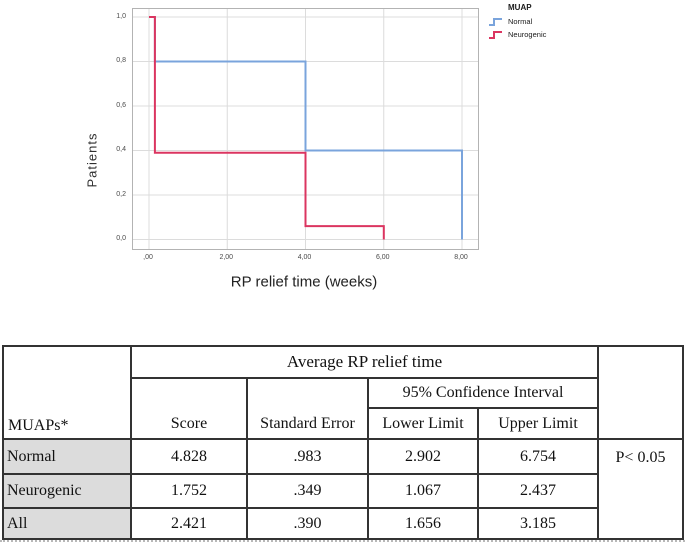  What do you see at coordinates (527, 34) in the screenshot?
I see `legend-label: Neurogenic` at bounding box center [527, 34].